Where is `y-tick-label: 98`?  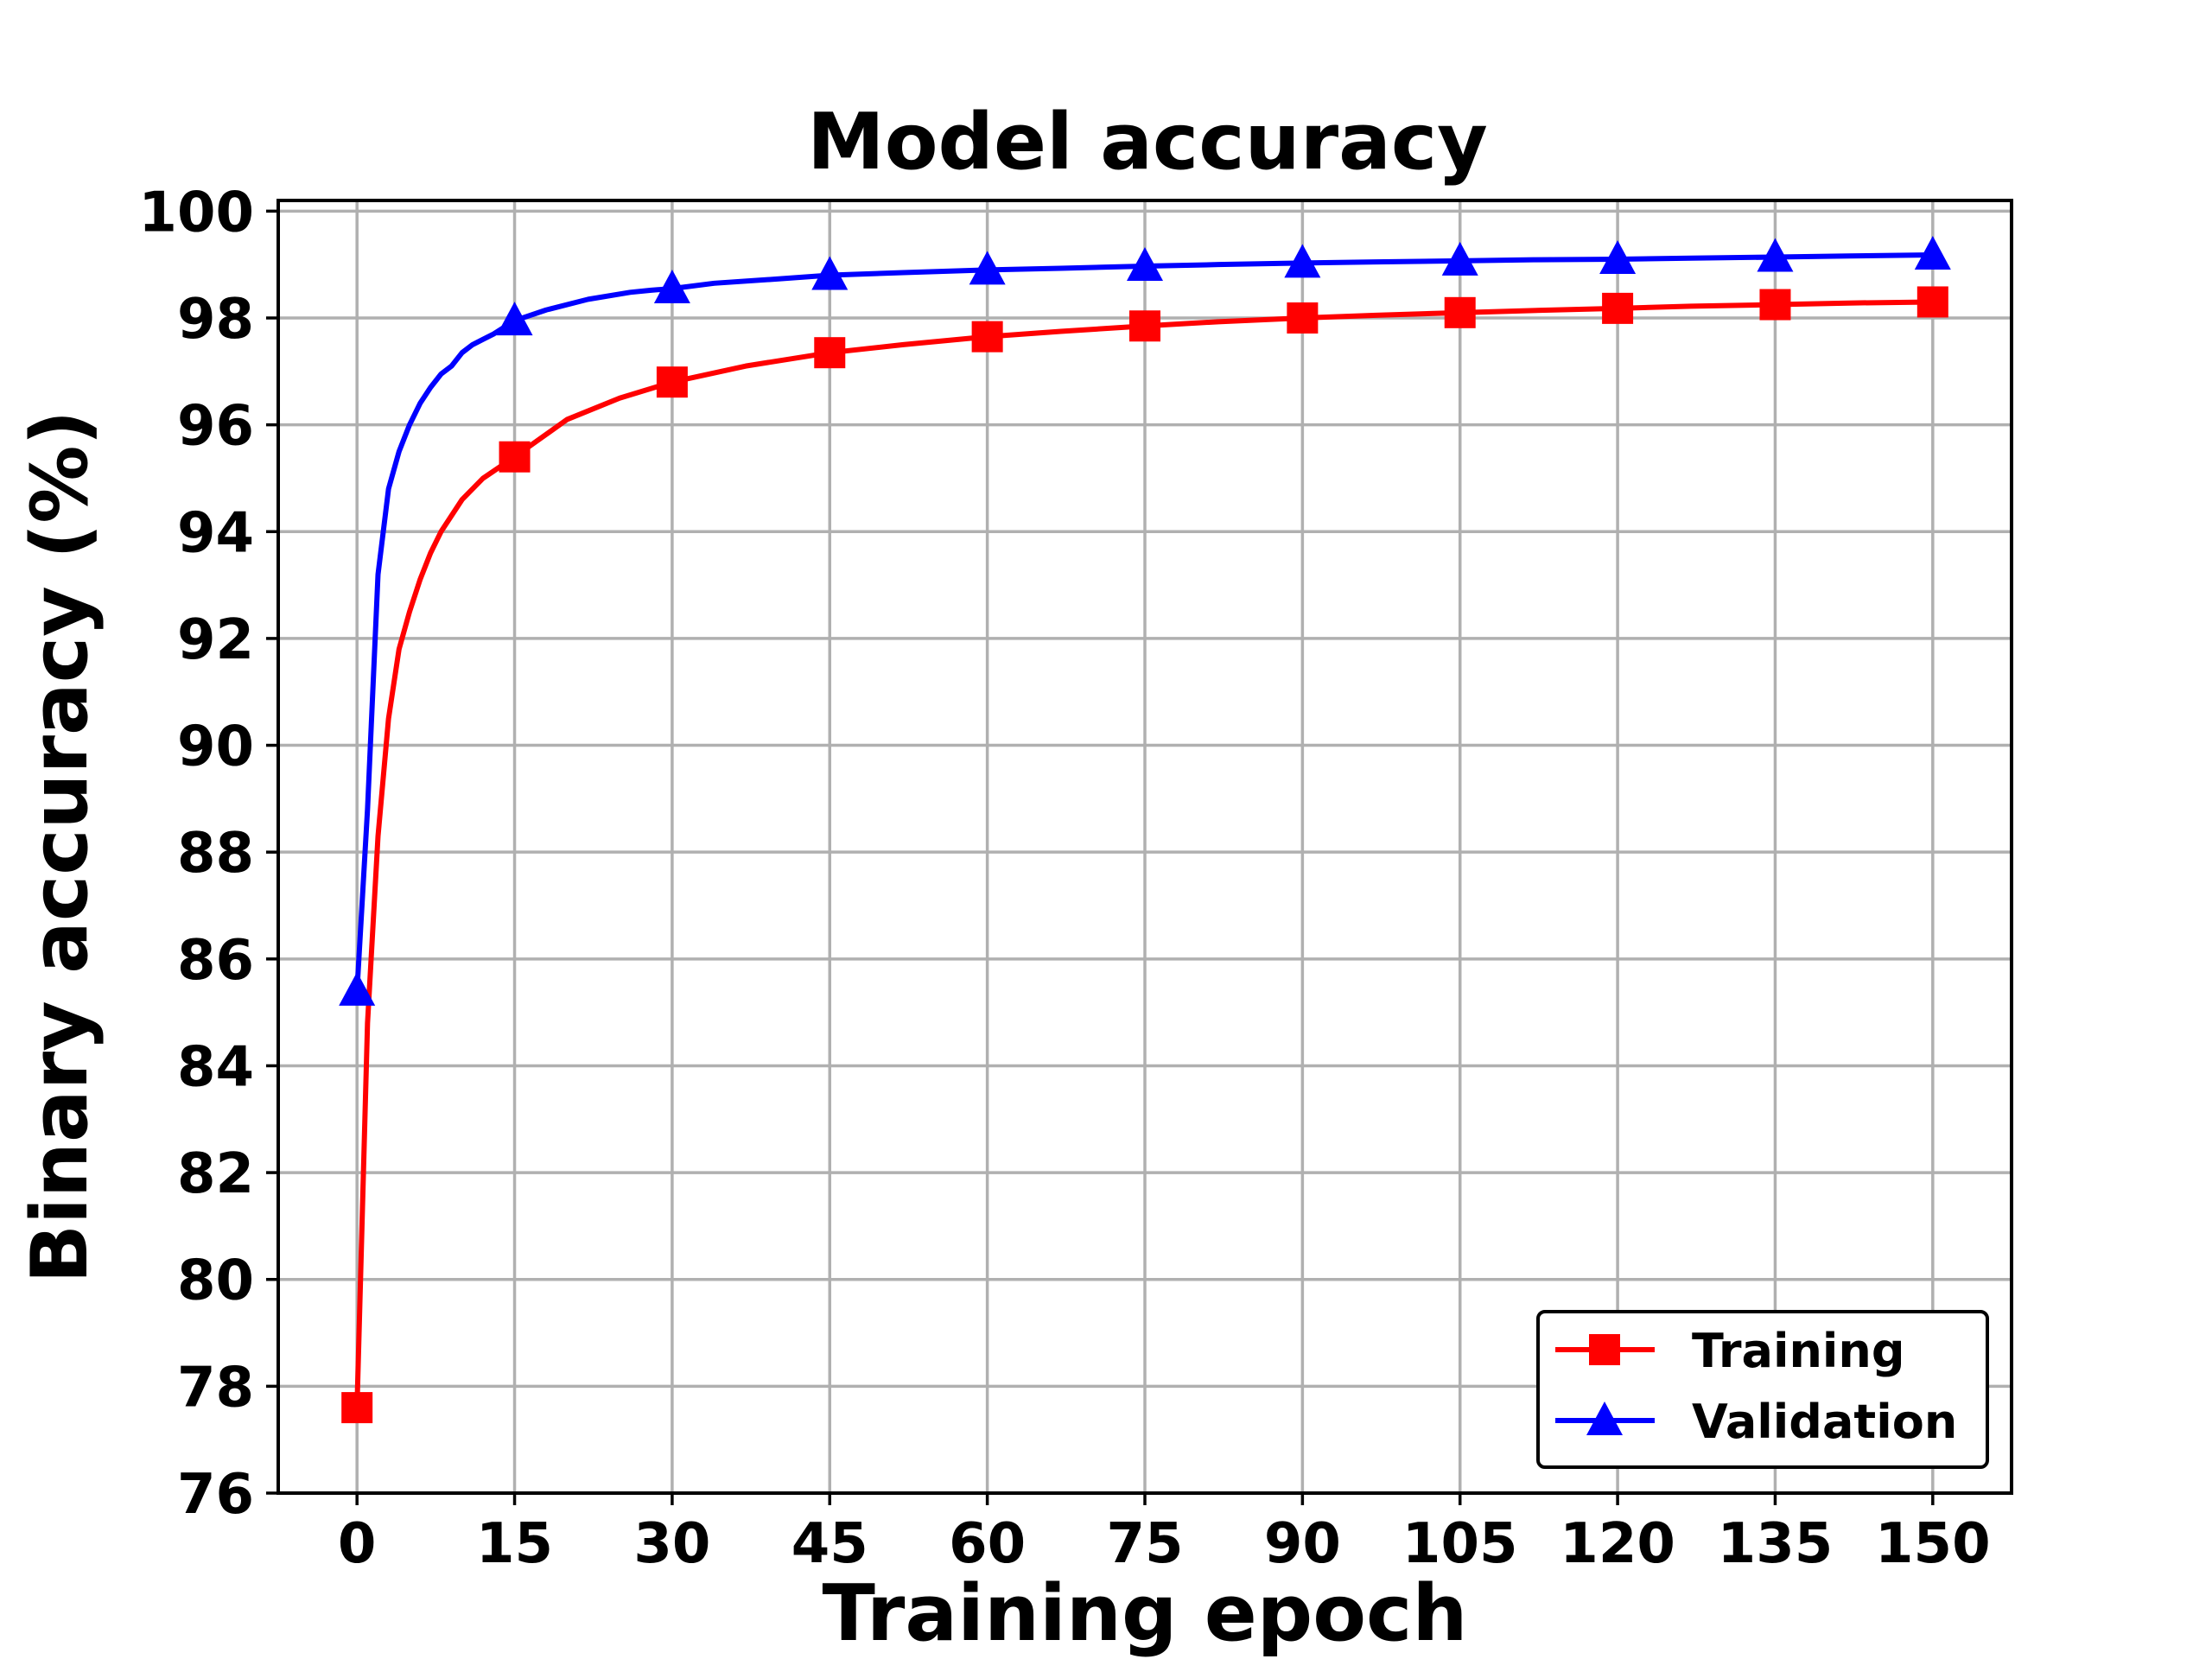
y-tick-label: 98 is located at coordinates (215, 320).